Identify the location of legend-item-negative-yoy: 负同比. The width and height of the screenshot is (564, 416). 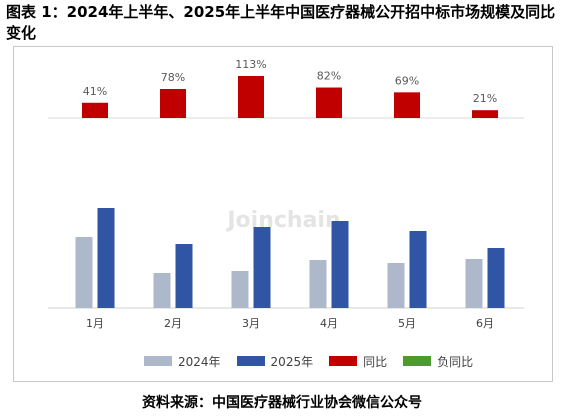
(438, 361).